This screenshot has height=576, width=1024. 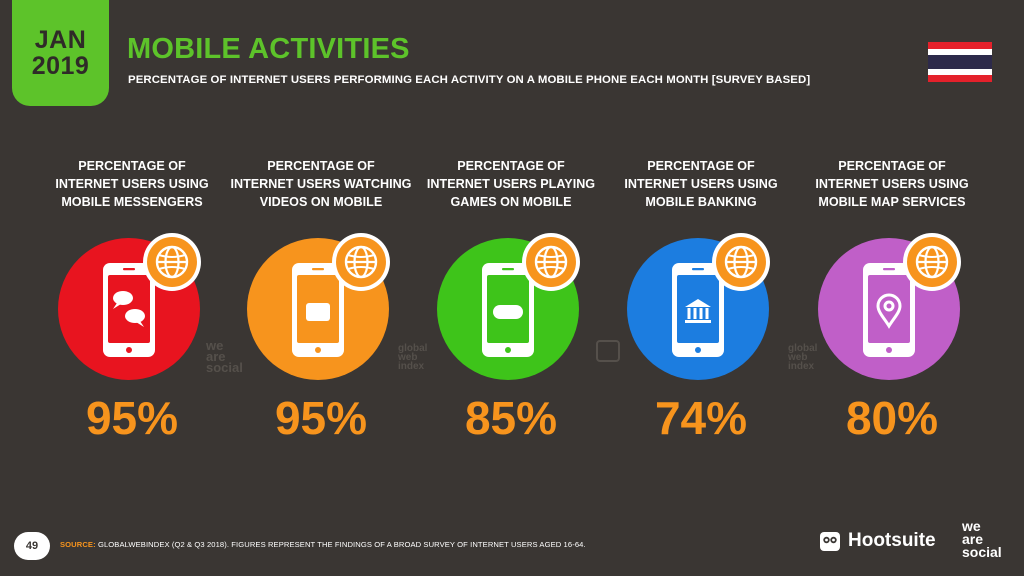 What do you see at coordinates (892, 418) in the screenshot?
I see `stat-value: 80%` at bounding box center [892, 418].